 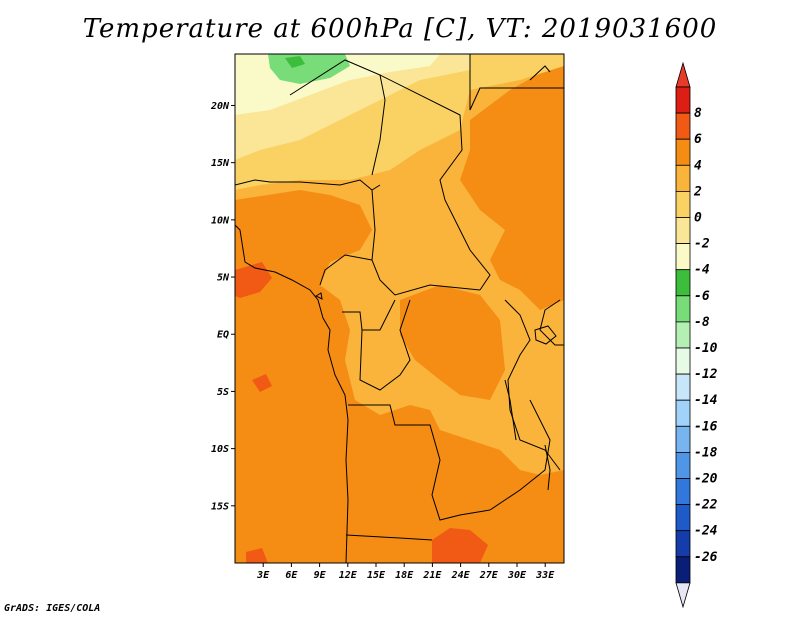 What do you see at coordinates (696, 335) in the screenshot?
I see `colorbar: 8 6 4 2 0 -2 -4 -6 -8 -10 -12 -14 -16 -18 -20 -22 -24 -26` at bounding box center [696, 335].